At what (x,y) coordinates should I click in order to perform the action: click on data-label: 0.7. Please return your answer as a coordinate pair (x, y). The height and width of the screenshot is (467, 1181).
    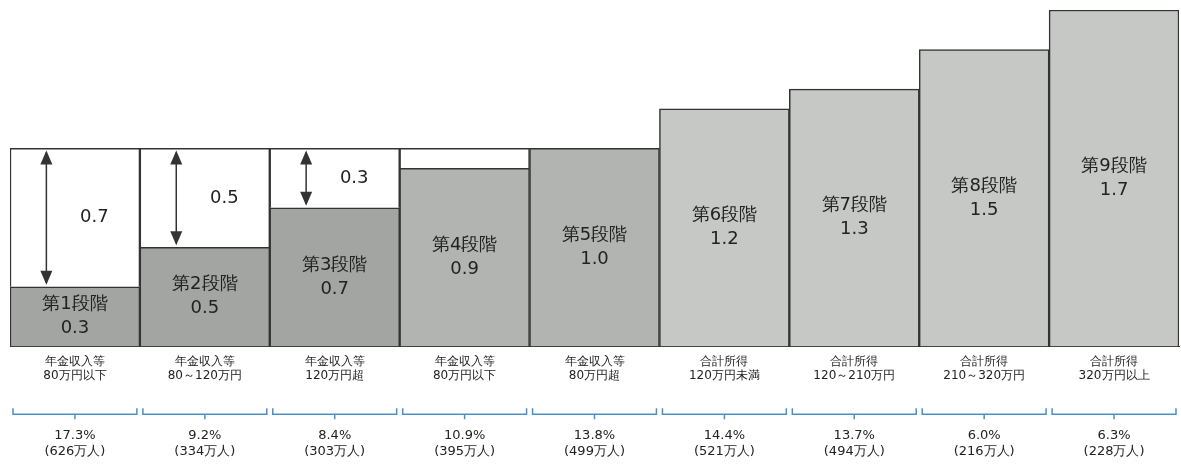
    Looking at the image, I should click on (94, 216).